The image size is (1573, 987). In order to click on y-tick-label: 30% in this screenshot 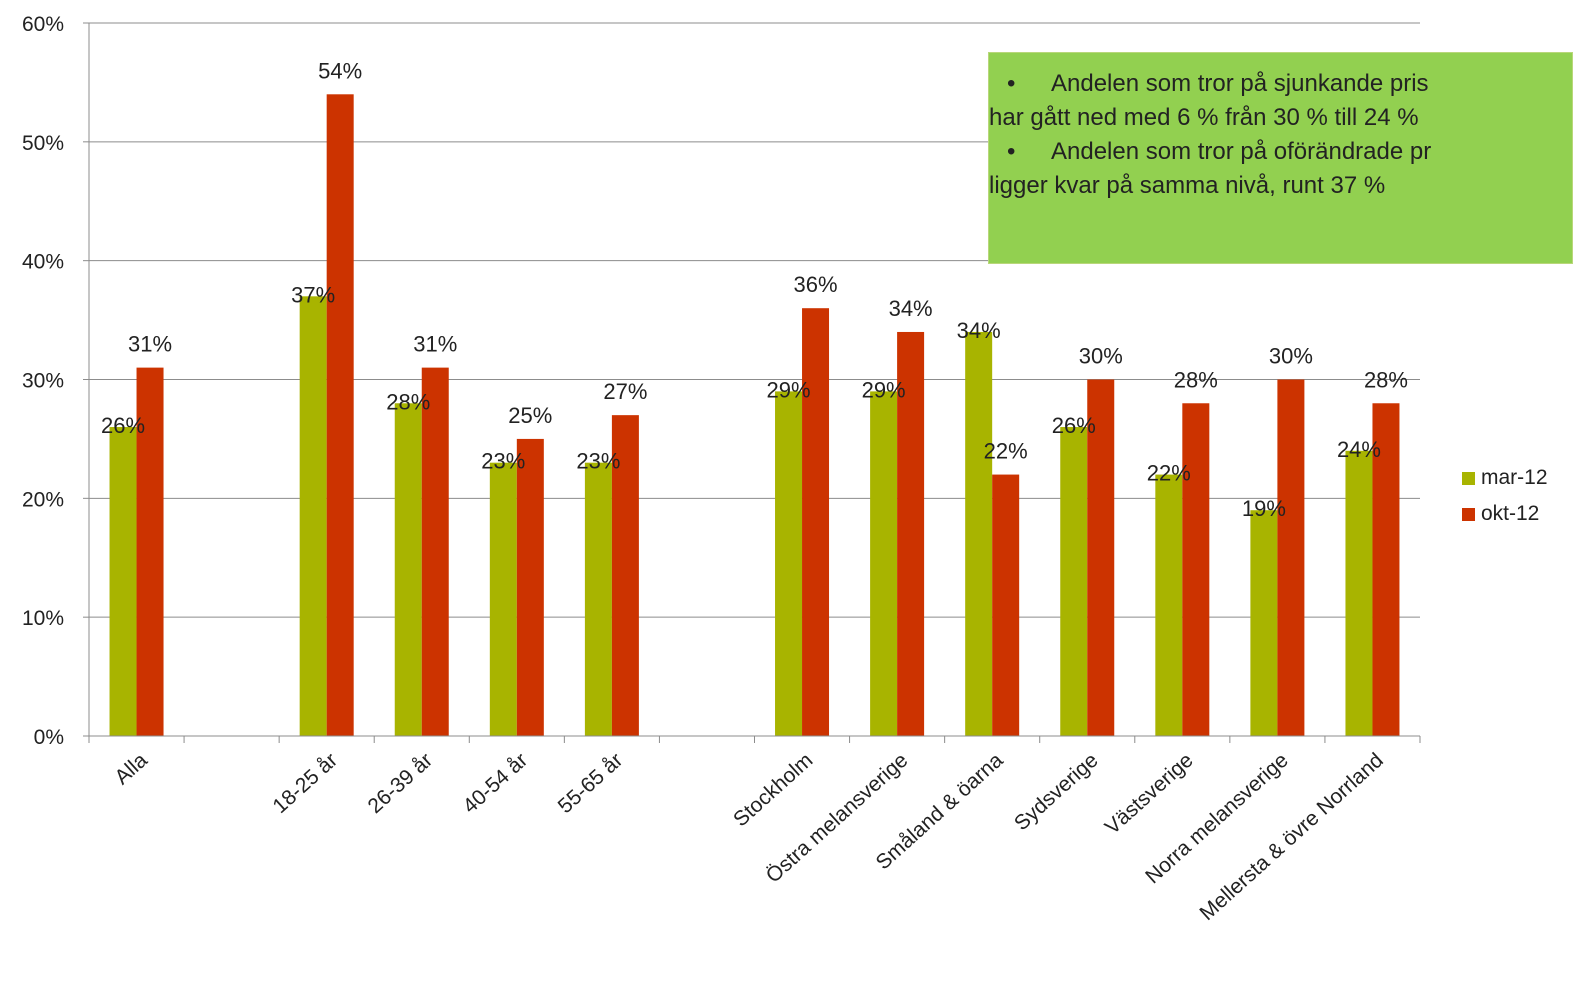, I will do `click(43, 381)`.